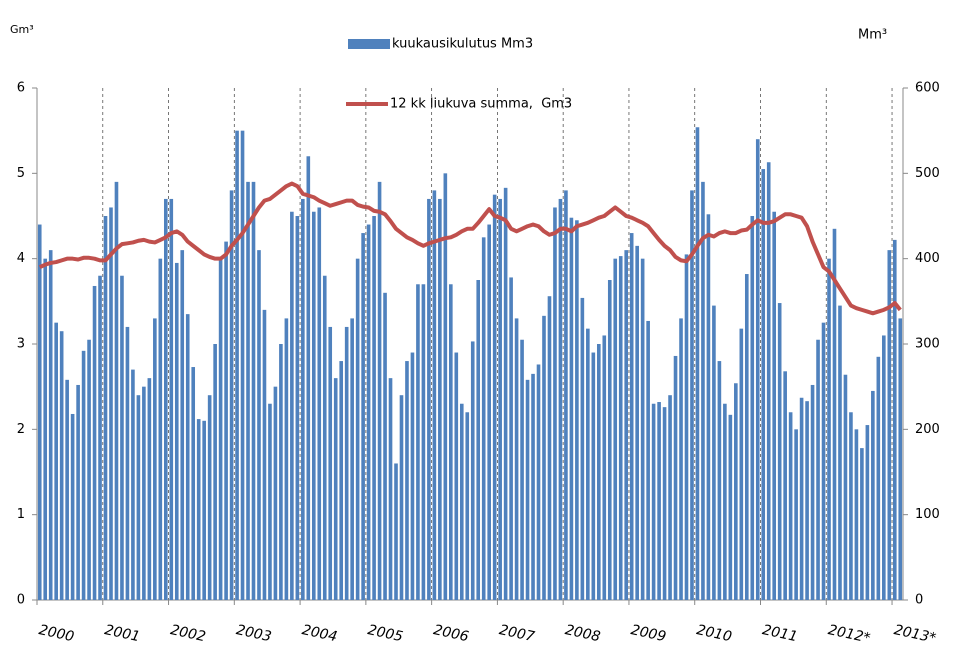 The height and width of the screenshot is (650, 958). Describe the element at coordinates (21, 344) in the screenshot. I see `y-tick-label: 3` at that location.